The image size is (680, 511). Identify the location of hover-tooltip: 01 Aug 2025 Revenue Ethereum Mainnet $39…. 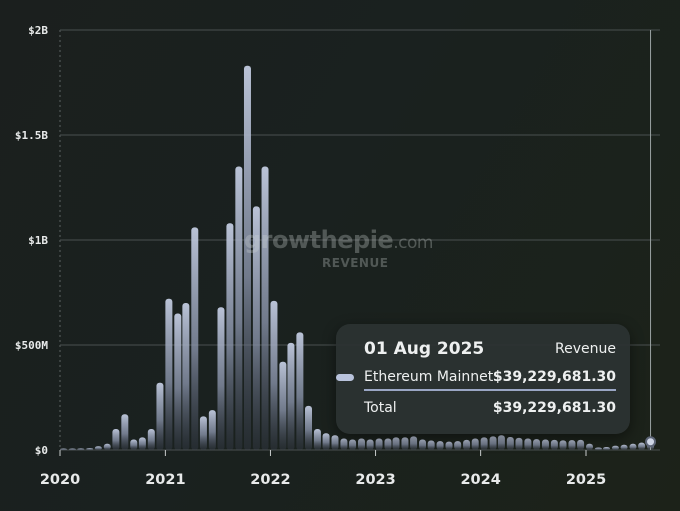
(483, 379).